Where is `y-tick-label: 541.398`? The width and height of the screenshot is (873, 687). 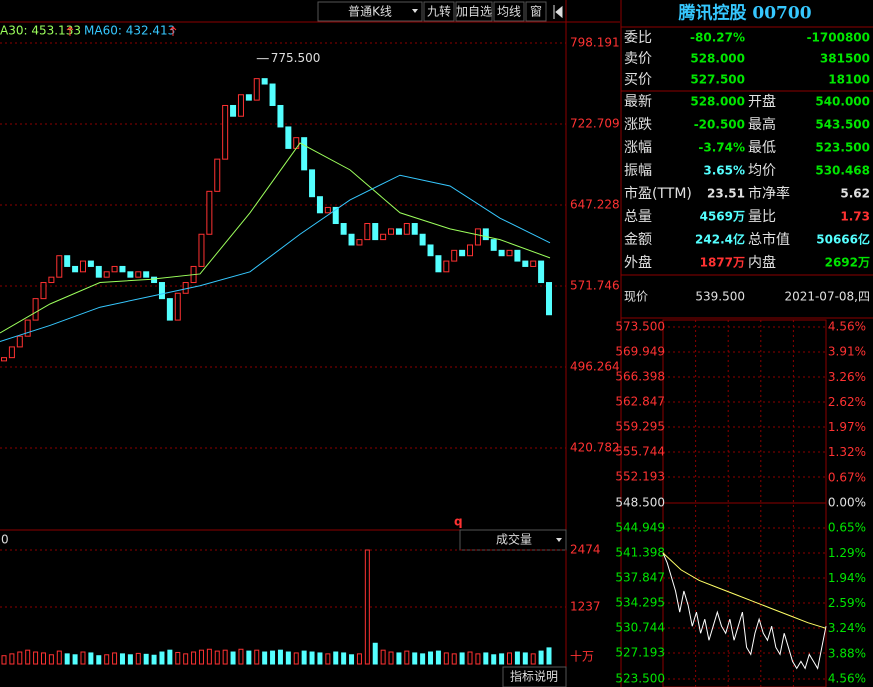
y-tick-label: 541.398 is located at coordinates (640, 552).